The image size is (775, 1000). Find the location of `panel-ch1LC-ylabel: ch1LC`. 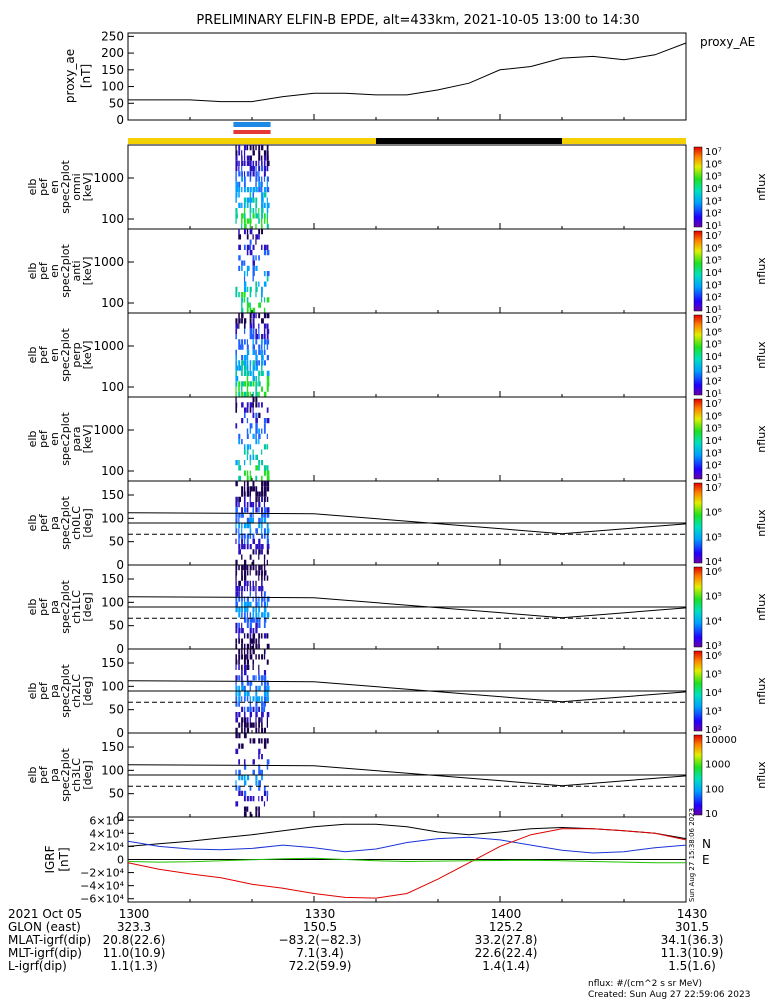

panel-ch1LC-ylabel: ch1LC is located at coordinates (76, 607).